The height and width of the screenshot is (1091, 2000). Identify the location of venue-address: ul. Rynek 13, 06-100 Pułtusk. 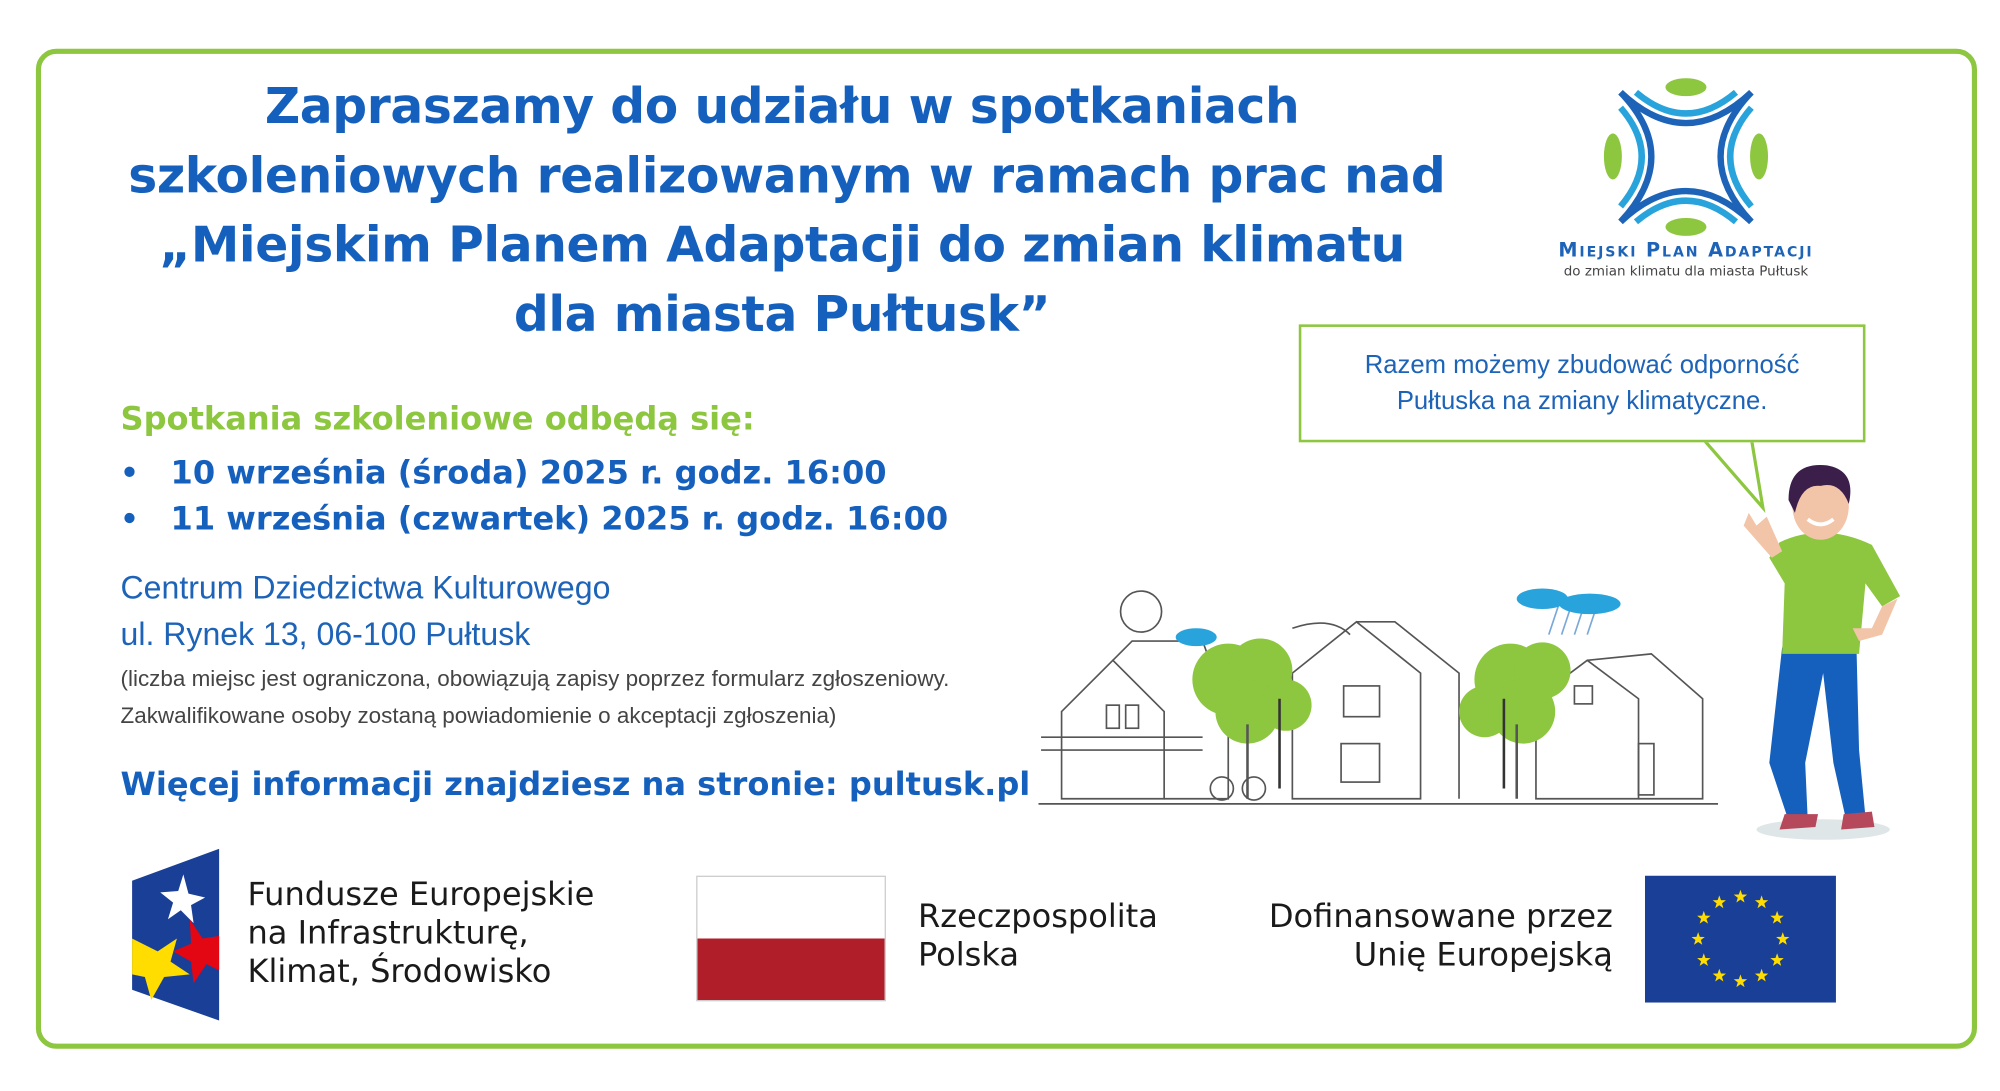
(325, 634).